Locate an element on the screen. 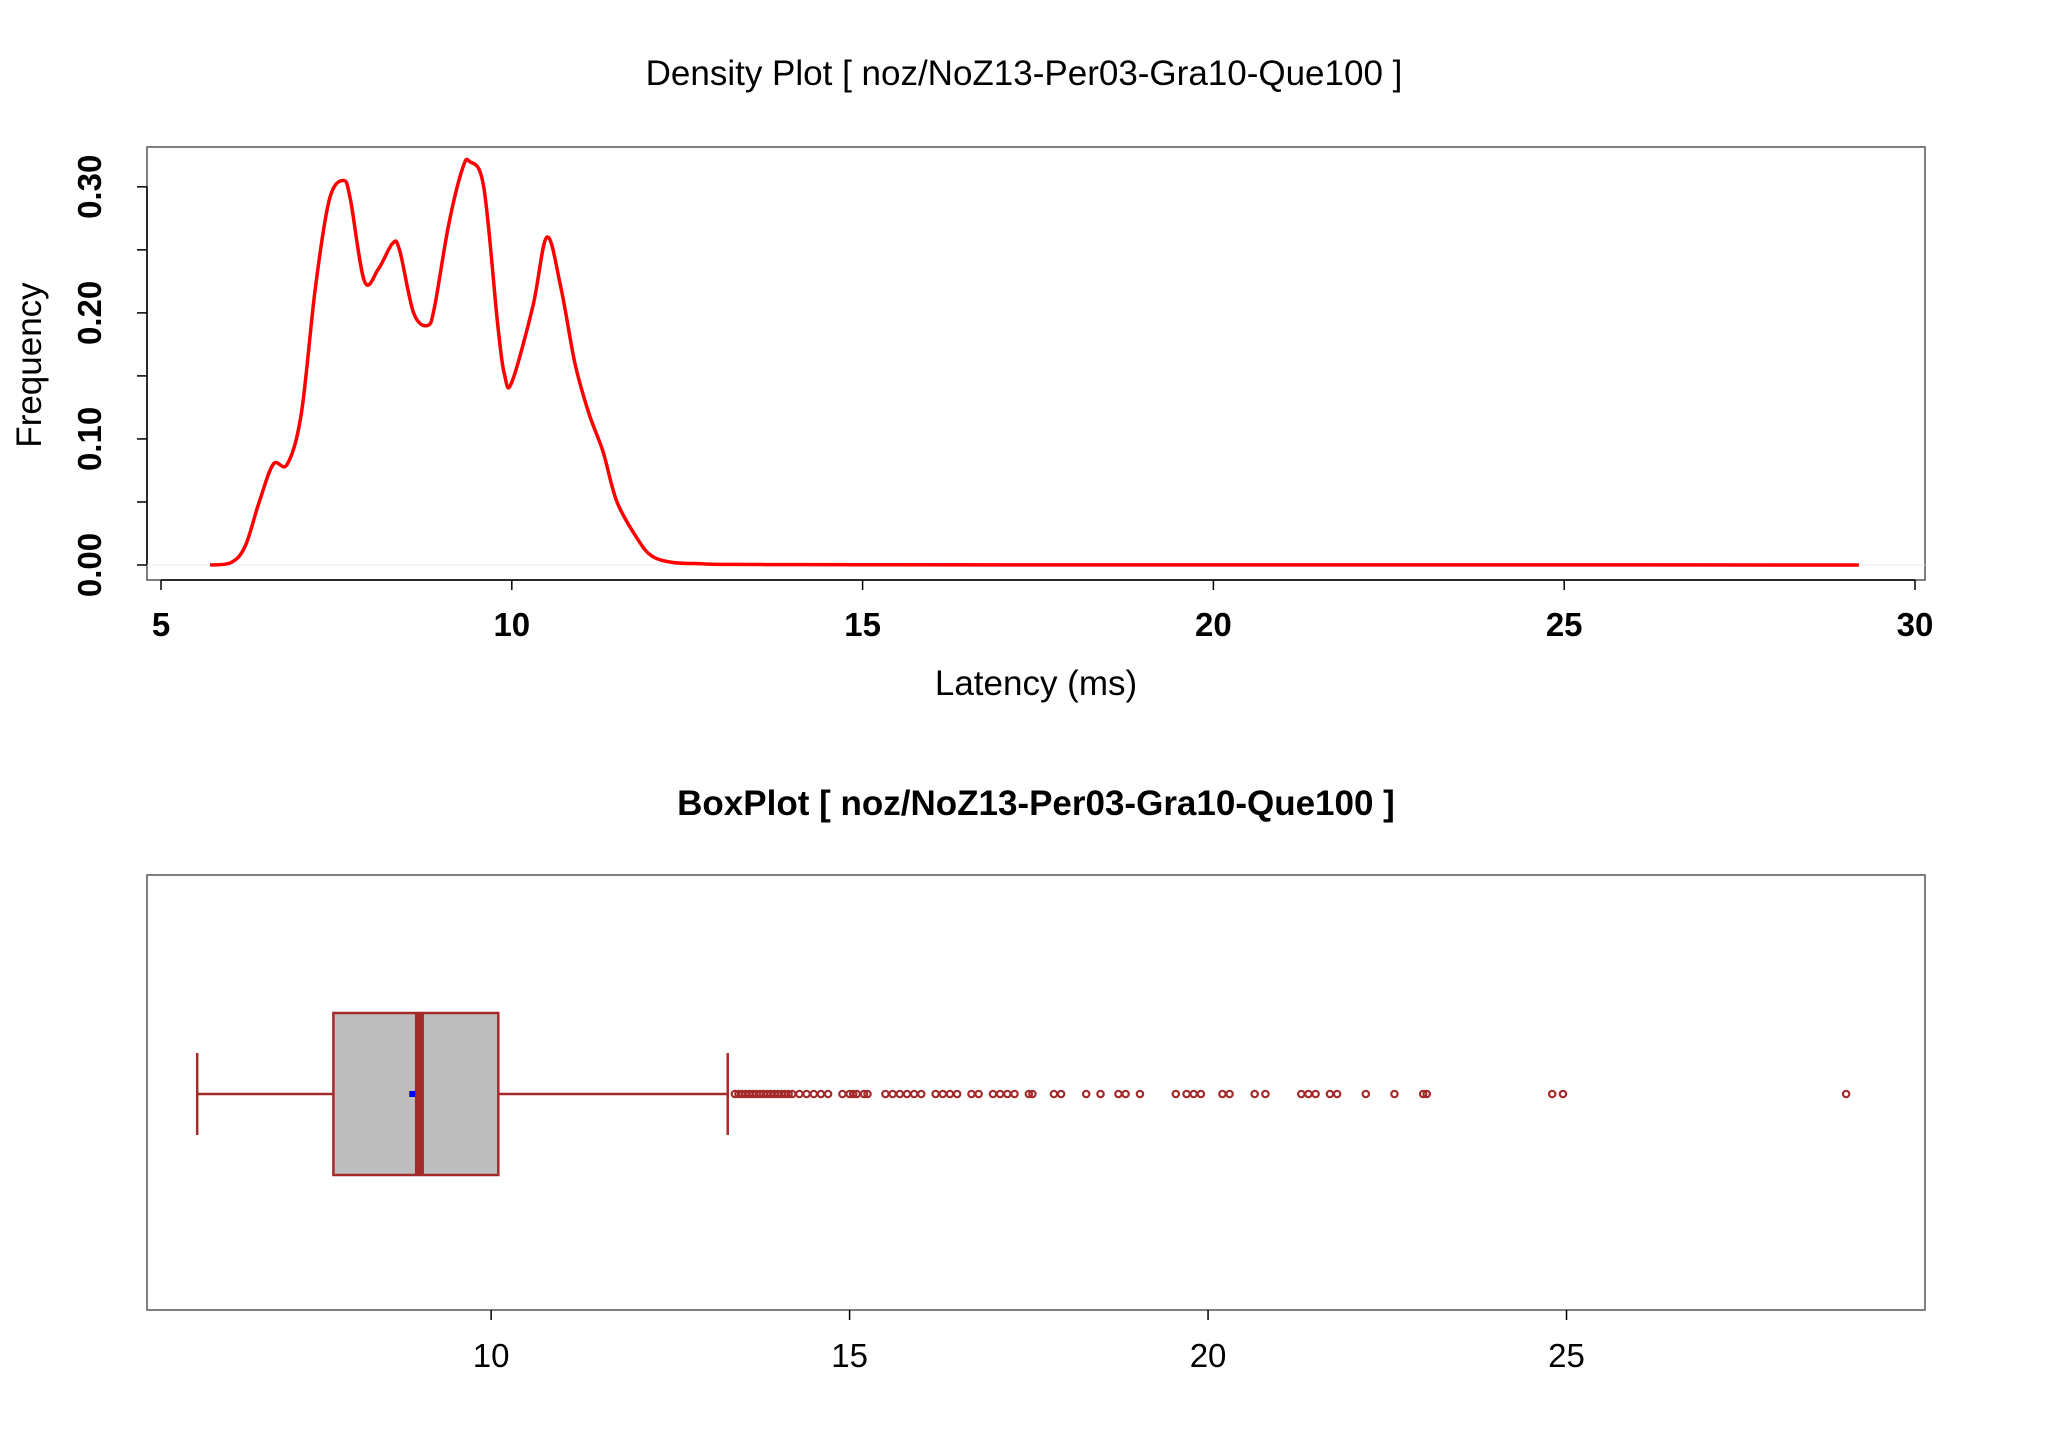  density-x-ticks: 5 10 15 20 25 30 is located at coordinates (1043, 611).